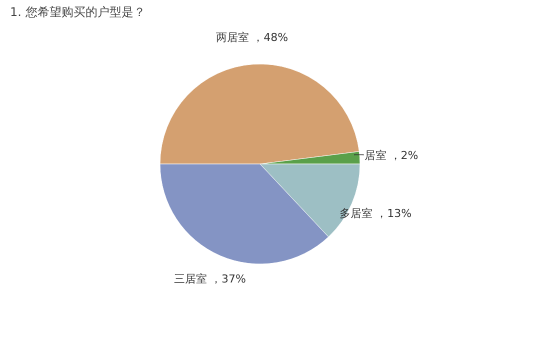  What do you see at coordinates (78, 12) in the screenshot?
I see `chart-title: 1. 您希望购买的户型是？` at bounding box center [78, 12].